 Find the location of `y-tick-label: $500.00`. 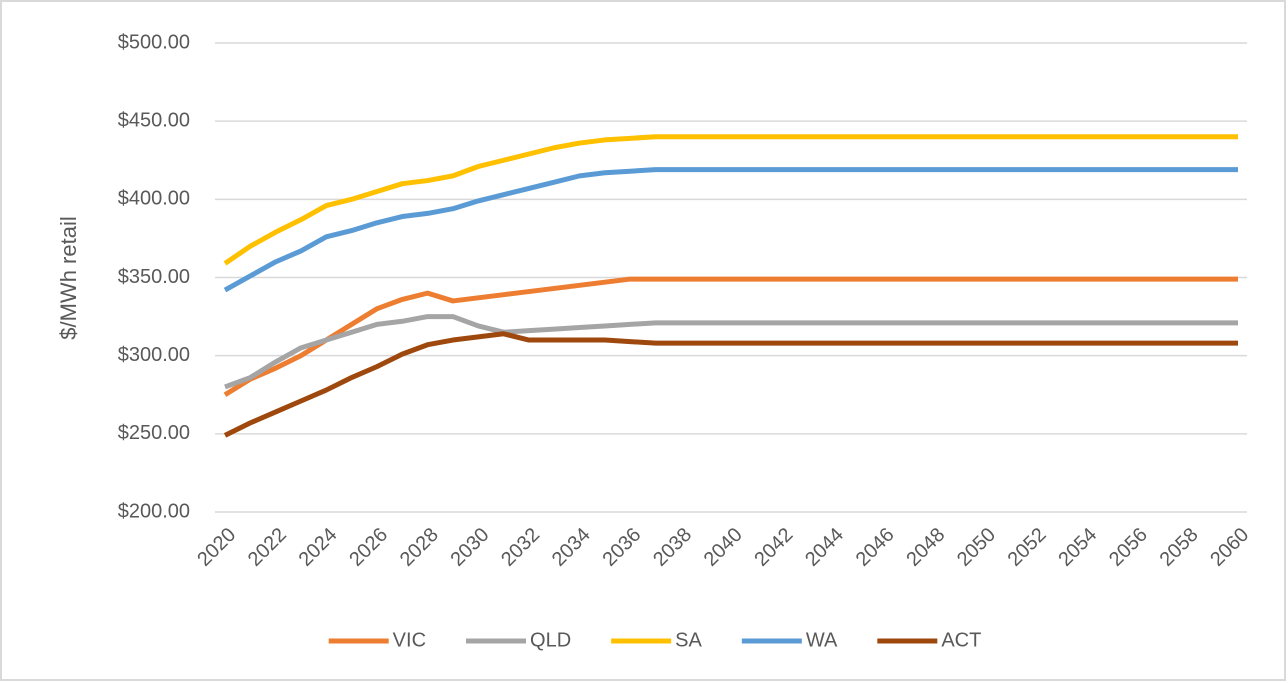

y-tick-label: $500.00 is located at coordinates (154, 42).